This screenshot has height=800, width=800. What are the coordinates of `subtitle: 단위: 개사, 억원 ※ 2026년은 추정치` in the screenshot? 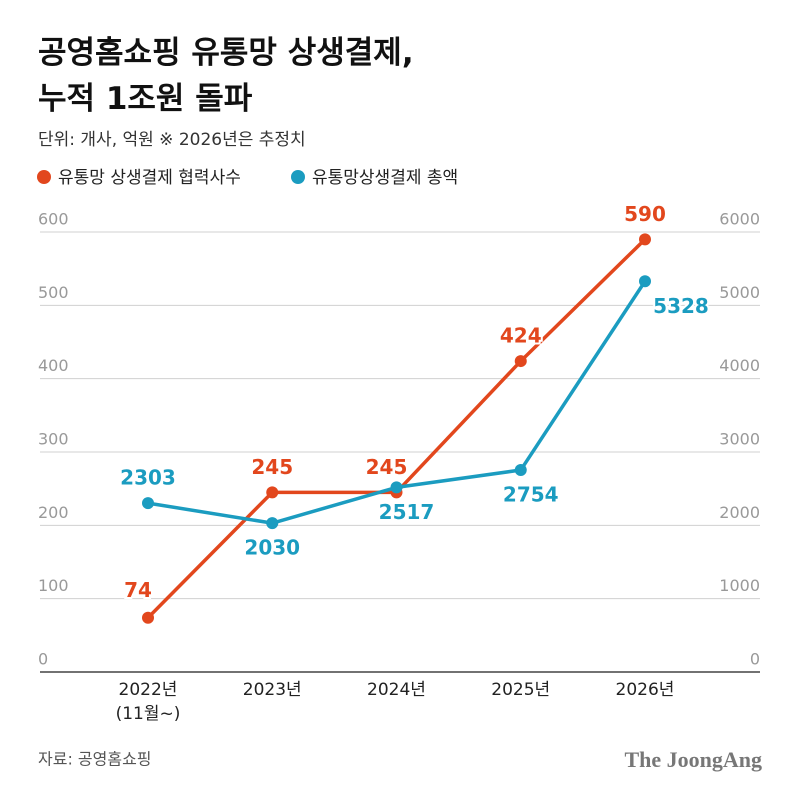 It's located at (172, 140).